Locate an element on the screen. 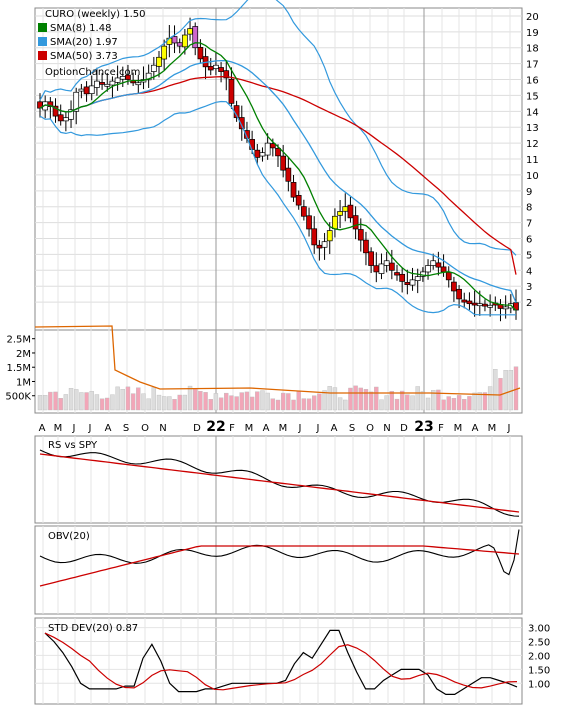 The width and height of the screenshot is (566, 706). legend-entry: SMA(20) 1.97 is located at coordinates (84, 42).